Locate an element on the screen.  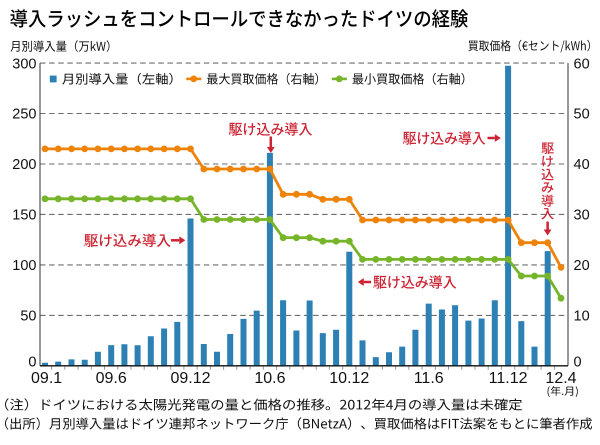
svg-text: 11.6 is located at coordinates (429, 378).